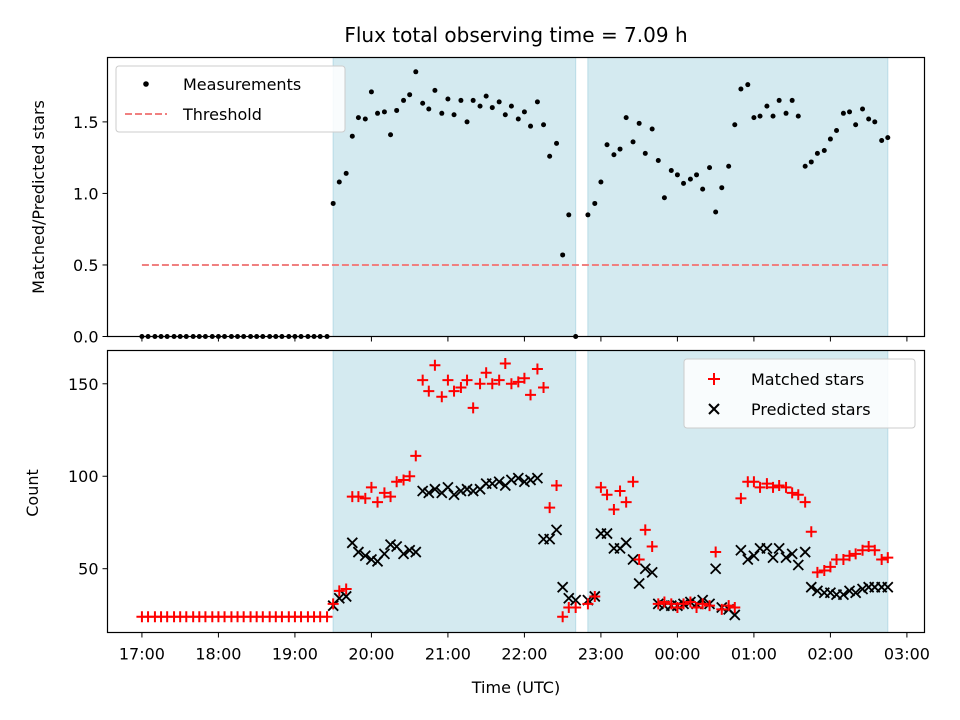  I want to click on legend-predicted-marker, so click(714, 409).